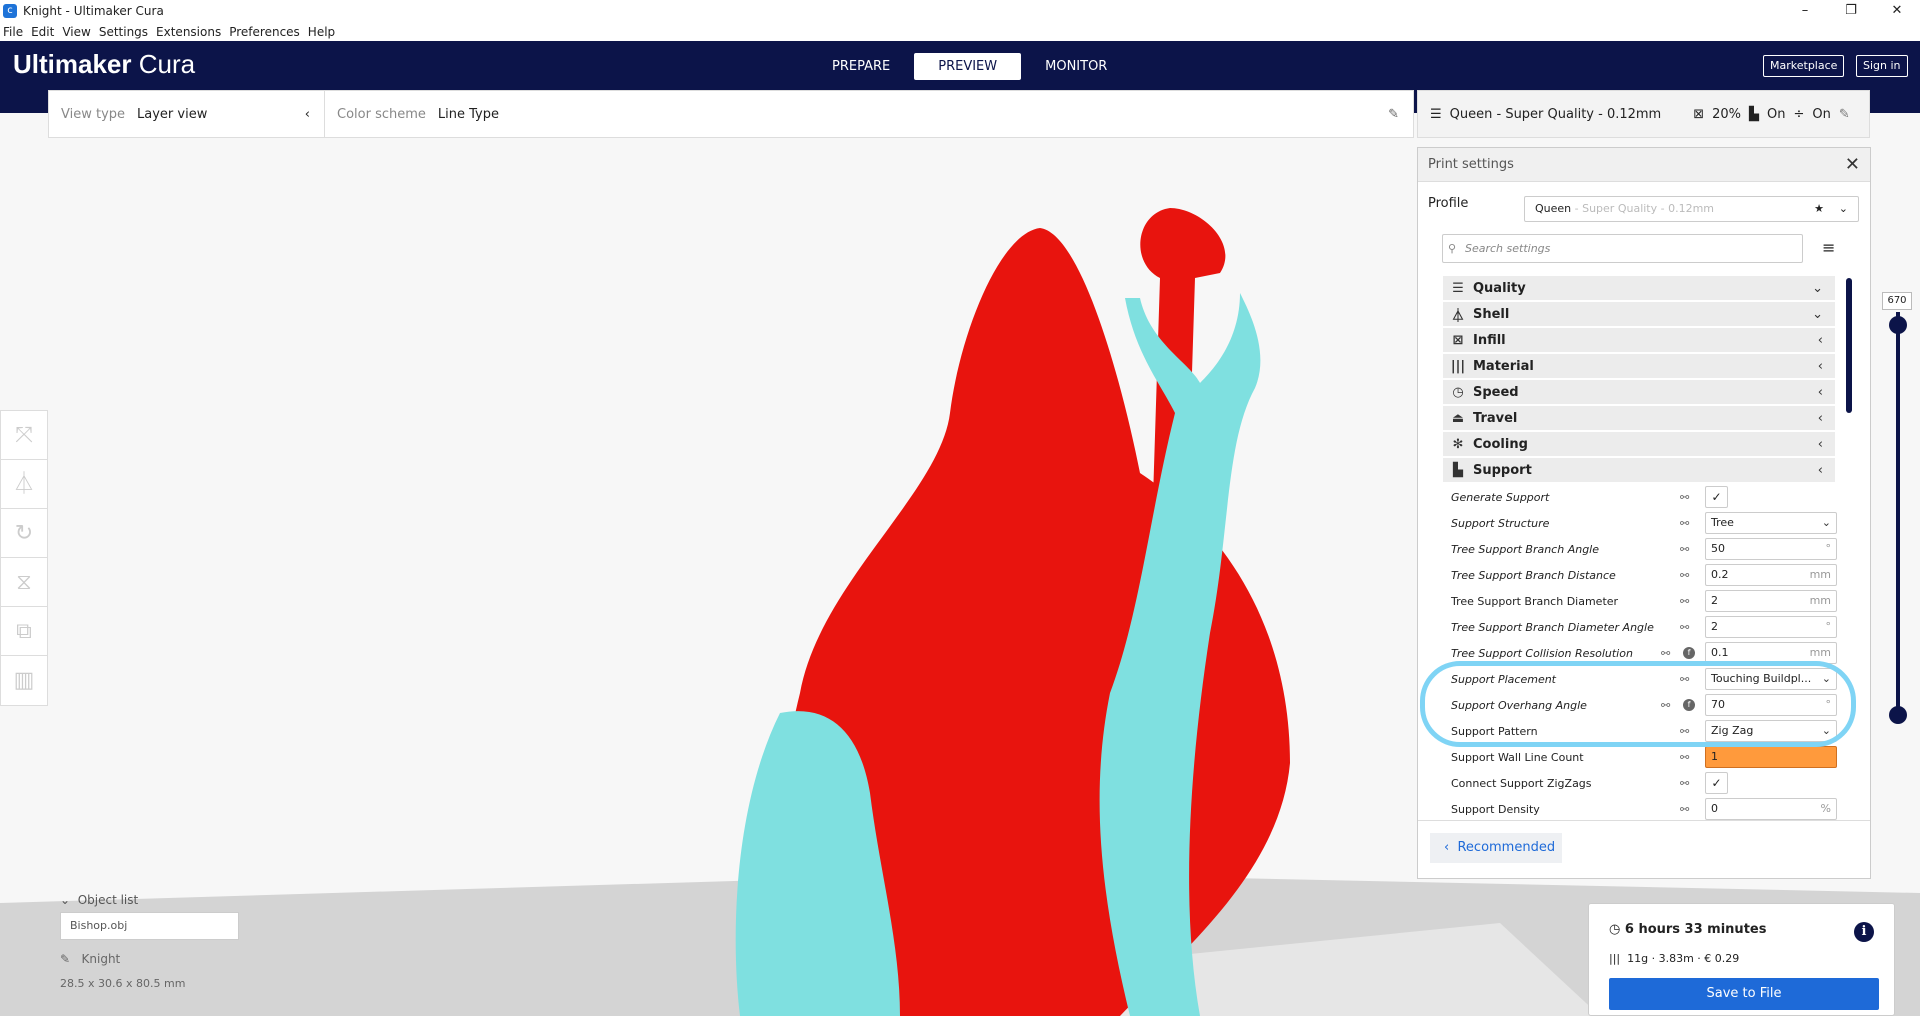  What do you see at coordinates (1898, 715) in the screenshot?
I see `layer-slider-bottom-handle` at bounding box center [1898, 715].